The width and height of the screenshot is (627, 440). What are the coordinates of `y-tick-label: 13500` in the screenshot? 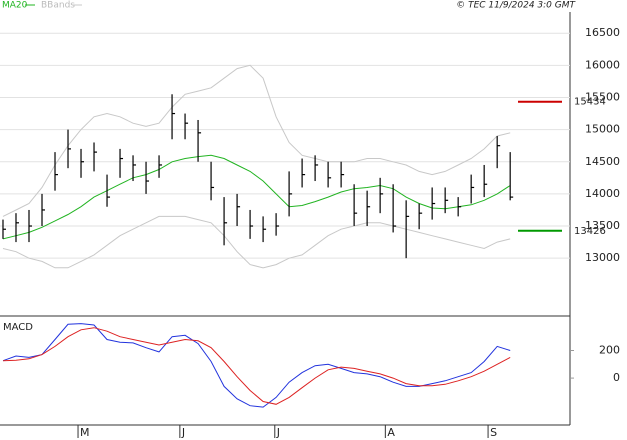 It's located at (602, 225).